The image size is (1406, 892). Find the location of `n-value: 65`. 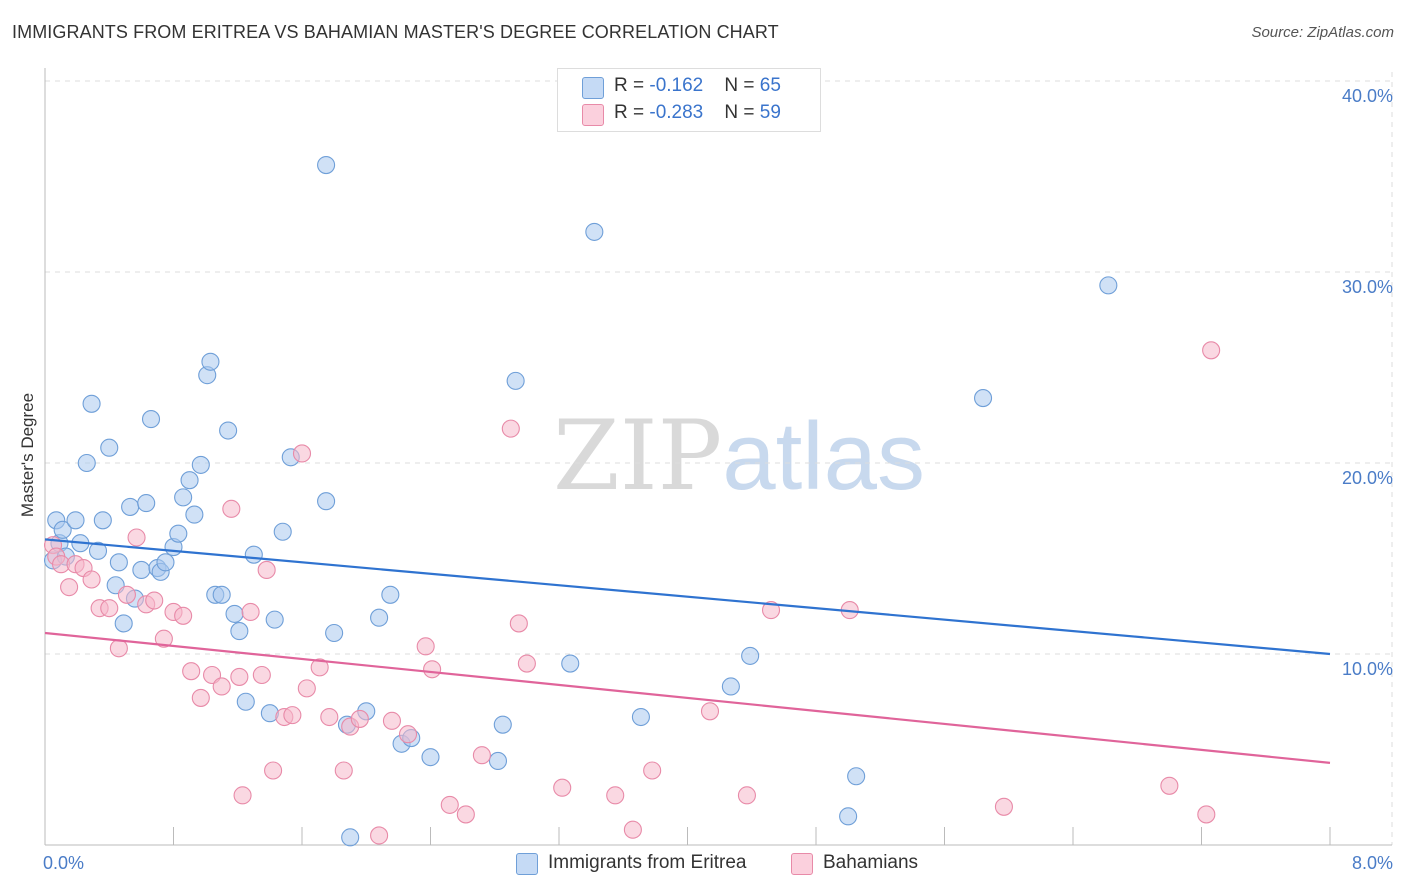

n-value: 65 is located at coordinates (770, 85).